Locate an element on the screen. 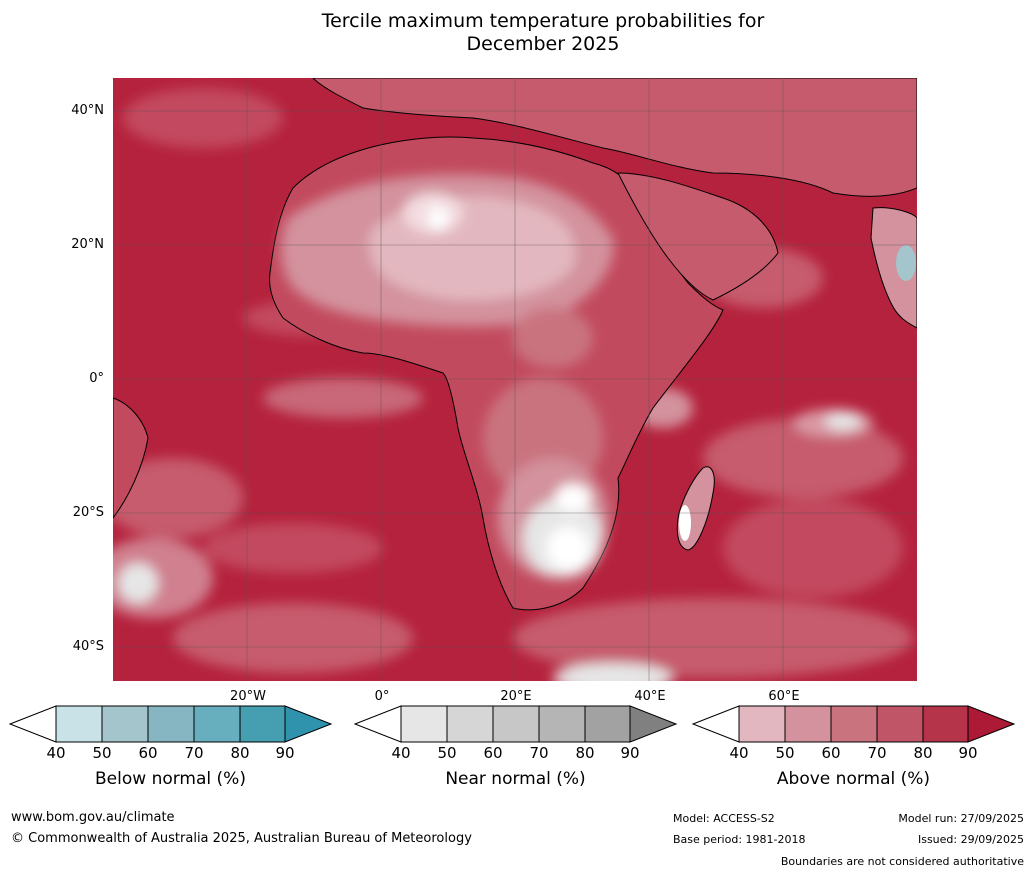 The height and width of the screenshot is (873, 1035). base-period-text: Base period: 1981-2018 is located at coordinates (739, 839).